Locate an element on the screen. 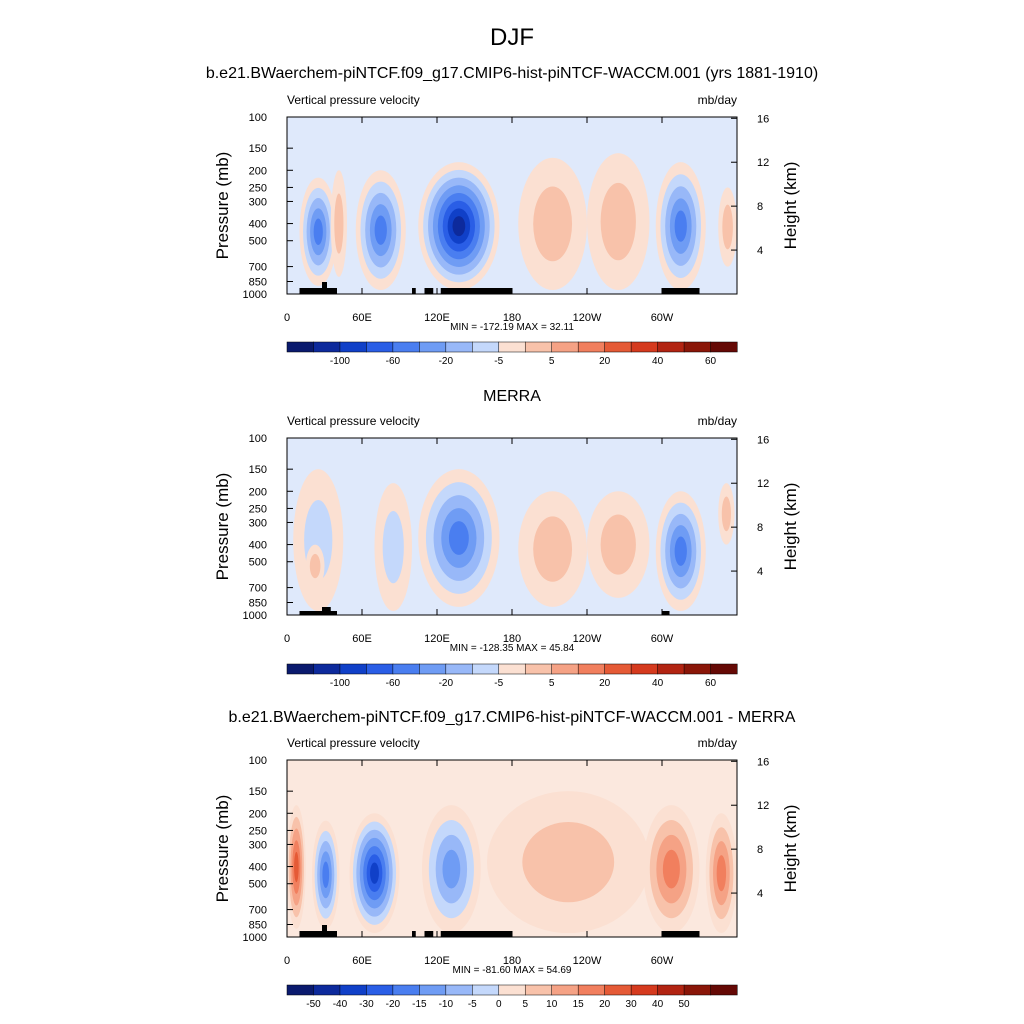 Image resolution: width=1024 pixels, height=1024 pixels. y2-tick-label: 4 is located at coordinates (760, 894).